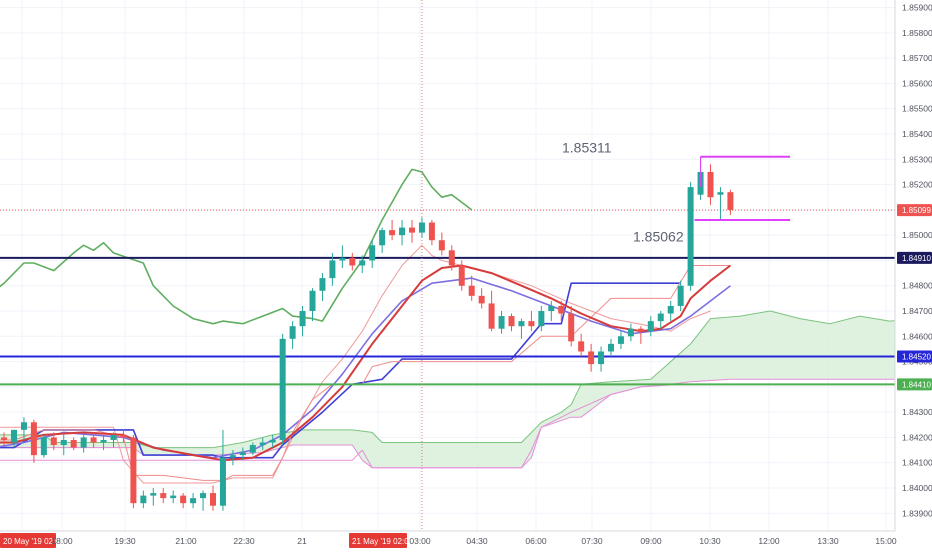  I want to click on price-tick-label: 1.85200, so click(917, 185).